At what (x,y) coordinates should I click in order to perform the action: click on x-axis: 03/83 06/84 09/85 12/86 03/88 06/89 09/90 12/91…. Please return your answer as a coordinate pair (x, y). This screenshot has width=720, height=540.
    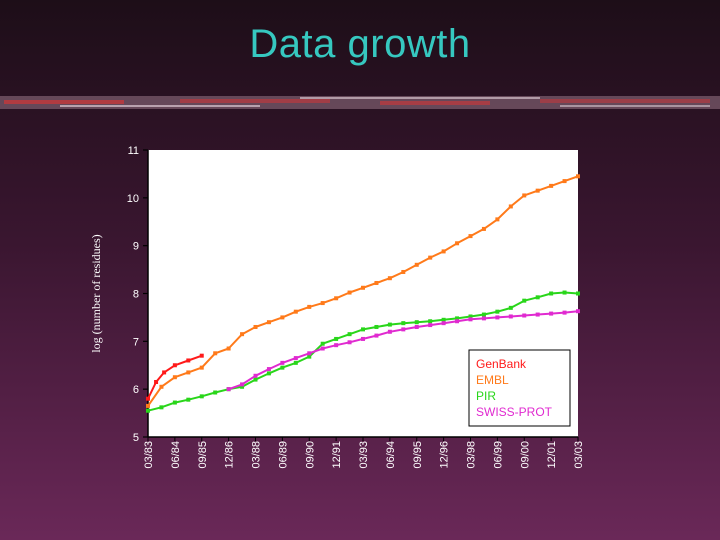
    Looking at the image, I should click on (364, 452).